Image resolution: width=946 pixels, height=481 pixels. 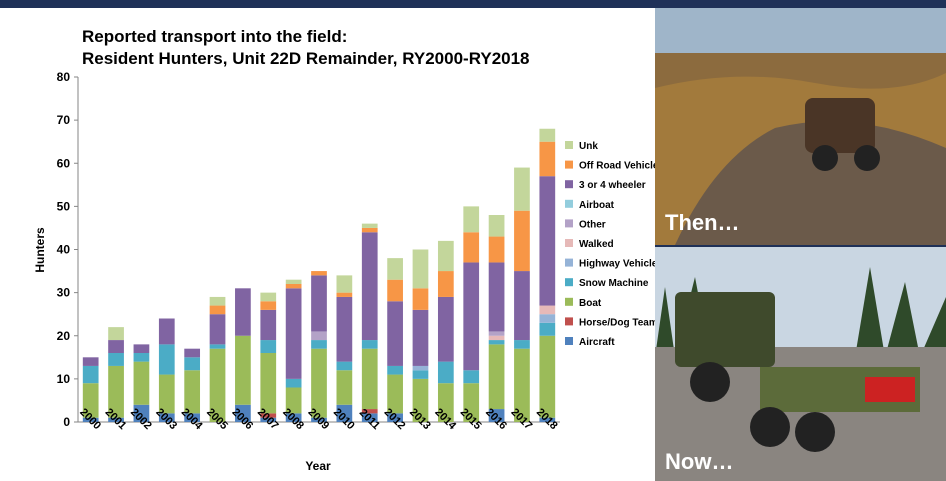 What do you see at coordinates (293, 419) in the screenshot?
I see `x-tick-label: 2008` at bounding box center [293, 419].